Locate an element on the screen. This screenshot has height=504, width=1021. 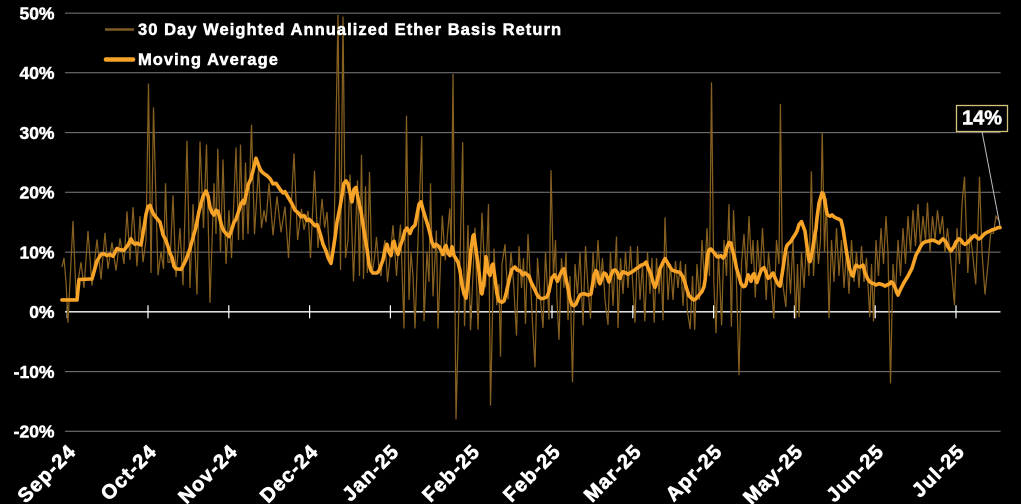
svg-text: 30% is located at coordinates (36, 133).